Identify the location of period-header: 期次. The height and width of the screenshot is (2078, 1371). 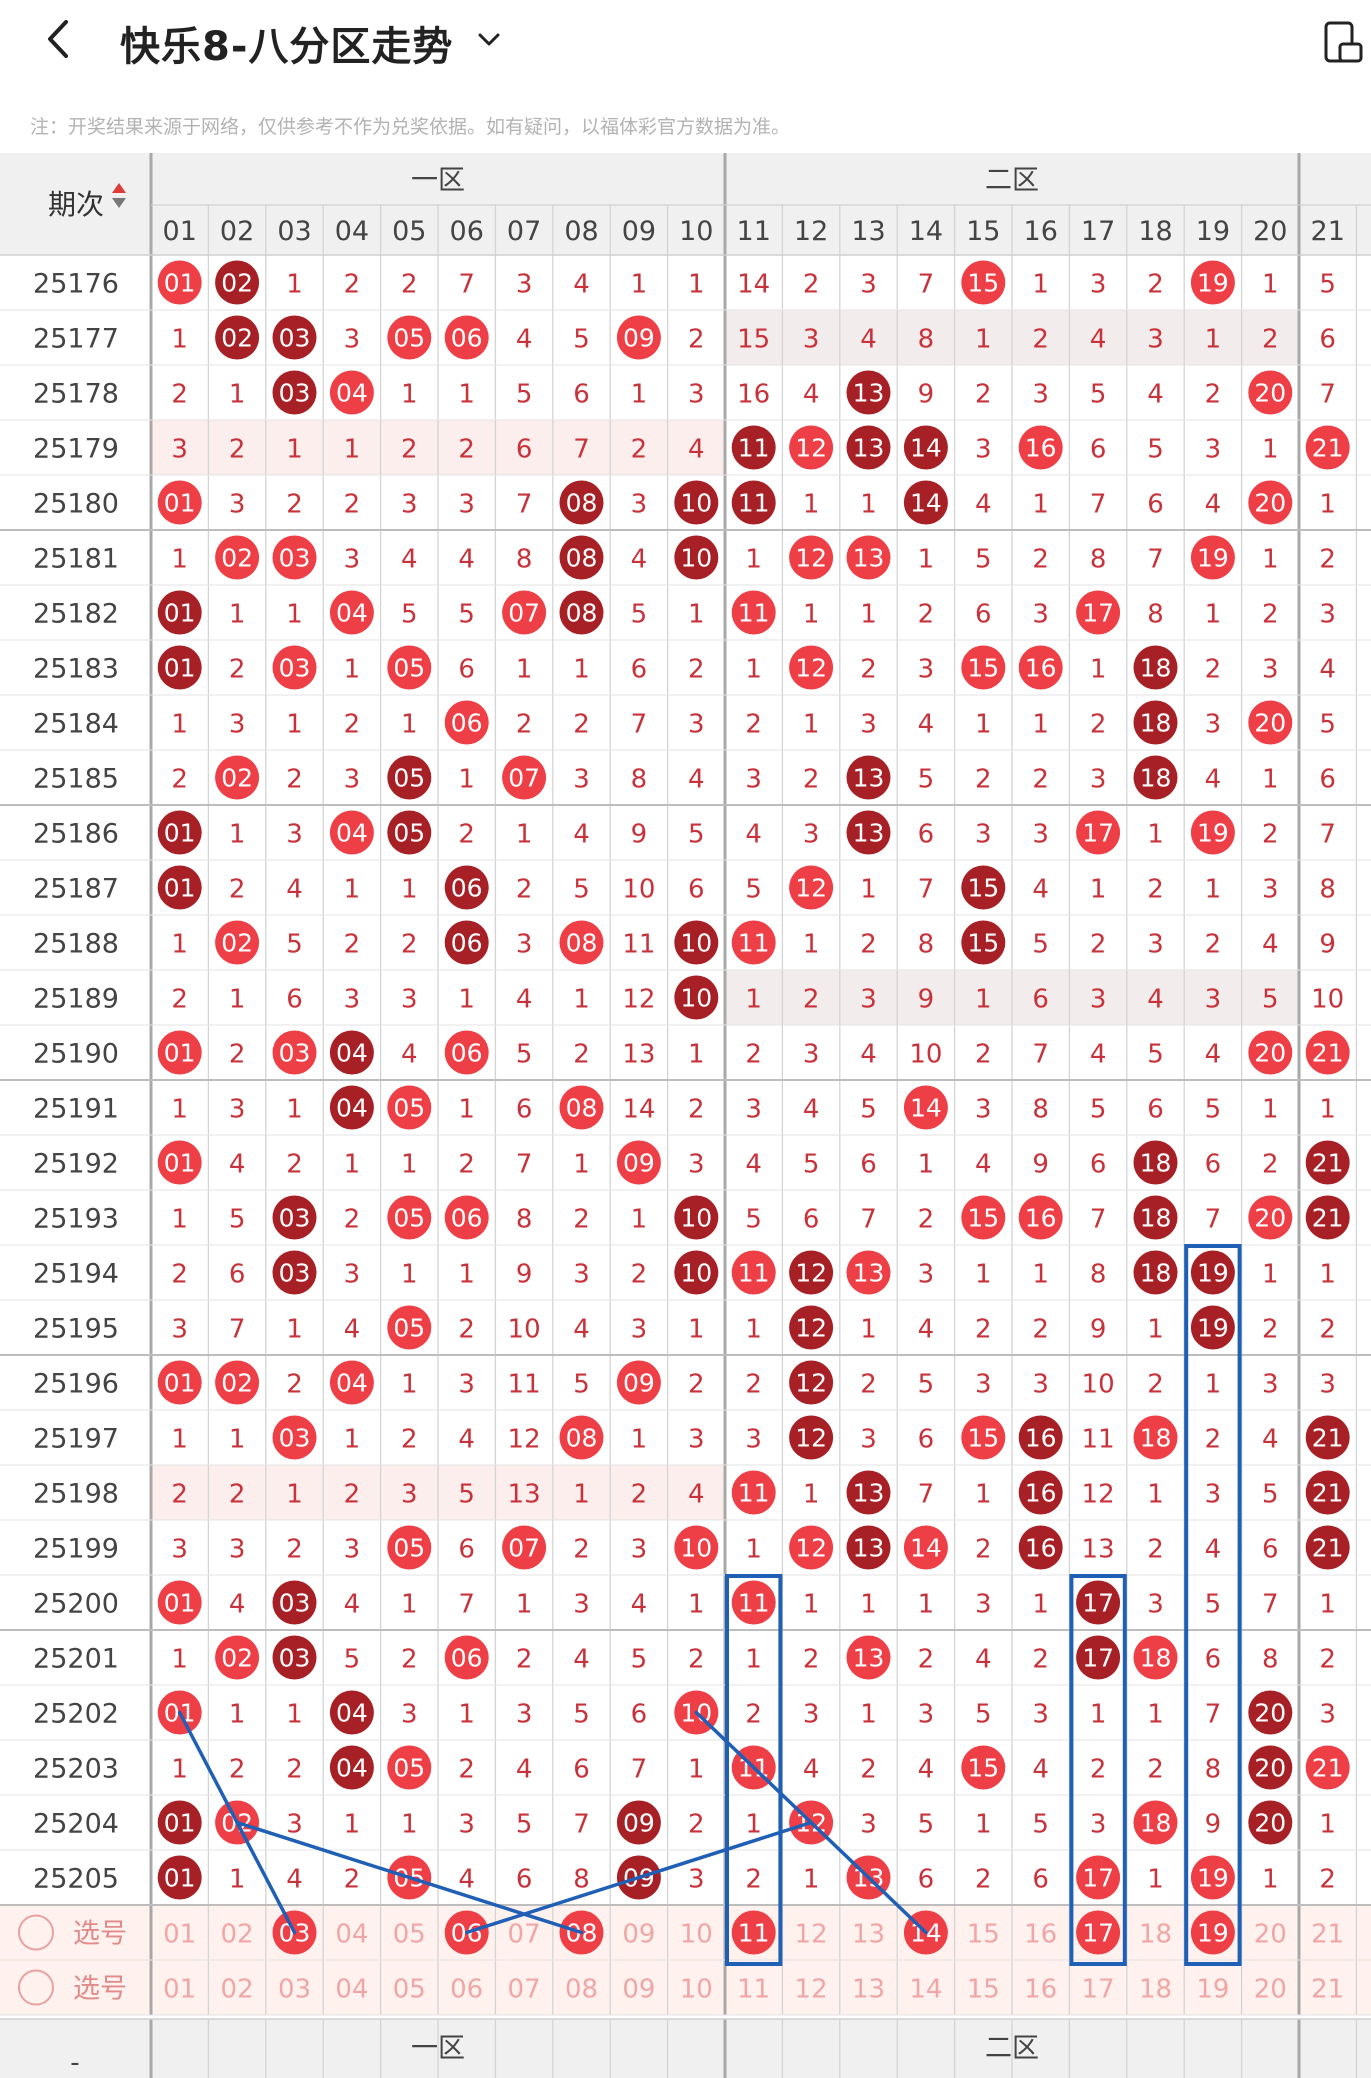
(76, 204).